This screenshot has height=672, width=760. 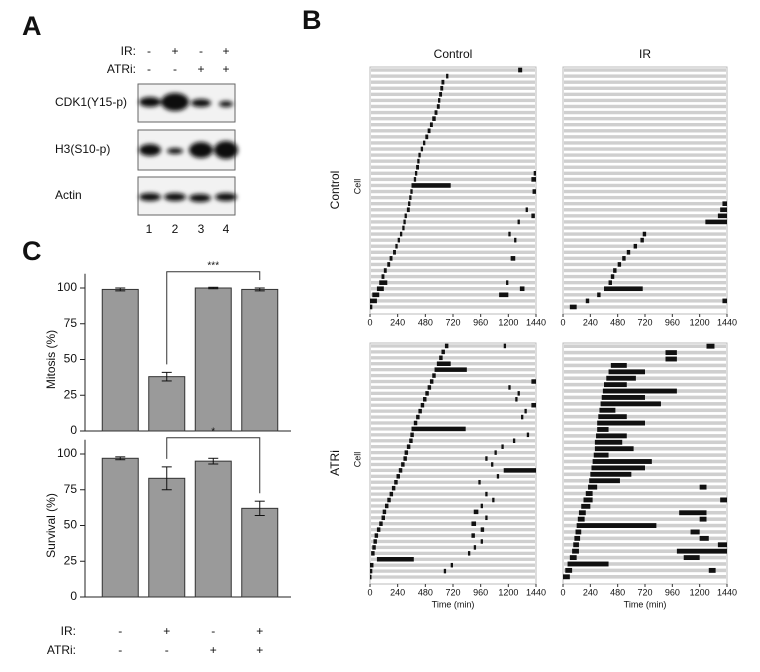 I want to click on y-tick-label: 0, so click(x=73, y=430).